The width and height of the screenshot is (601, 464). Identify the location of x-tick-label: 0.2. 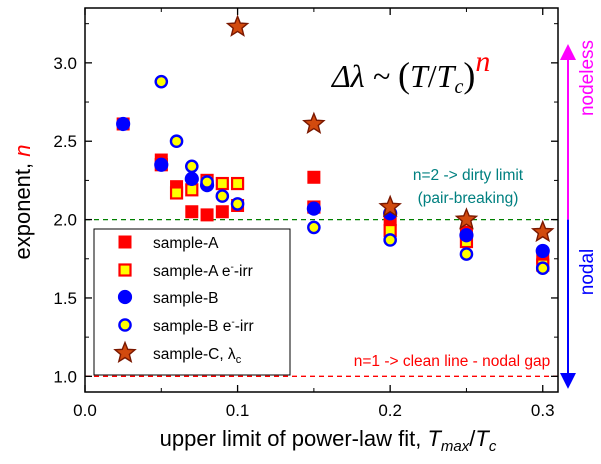
(390, 410).